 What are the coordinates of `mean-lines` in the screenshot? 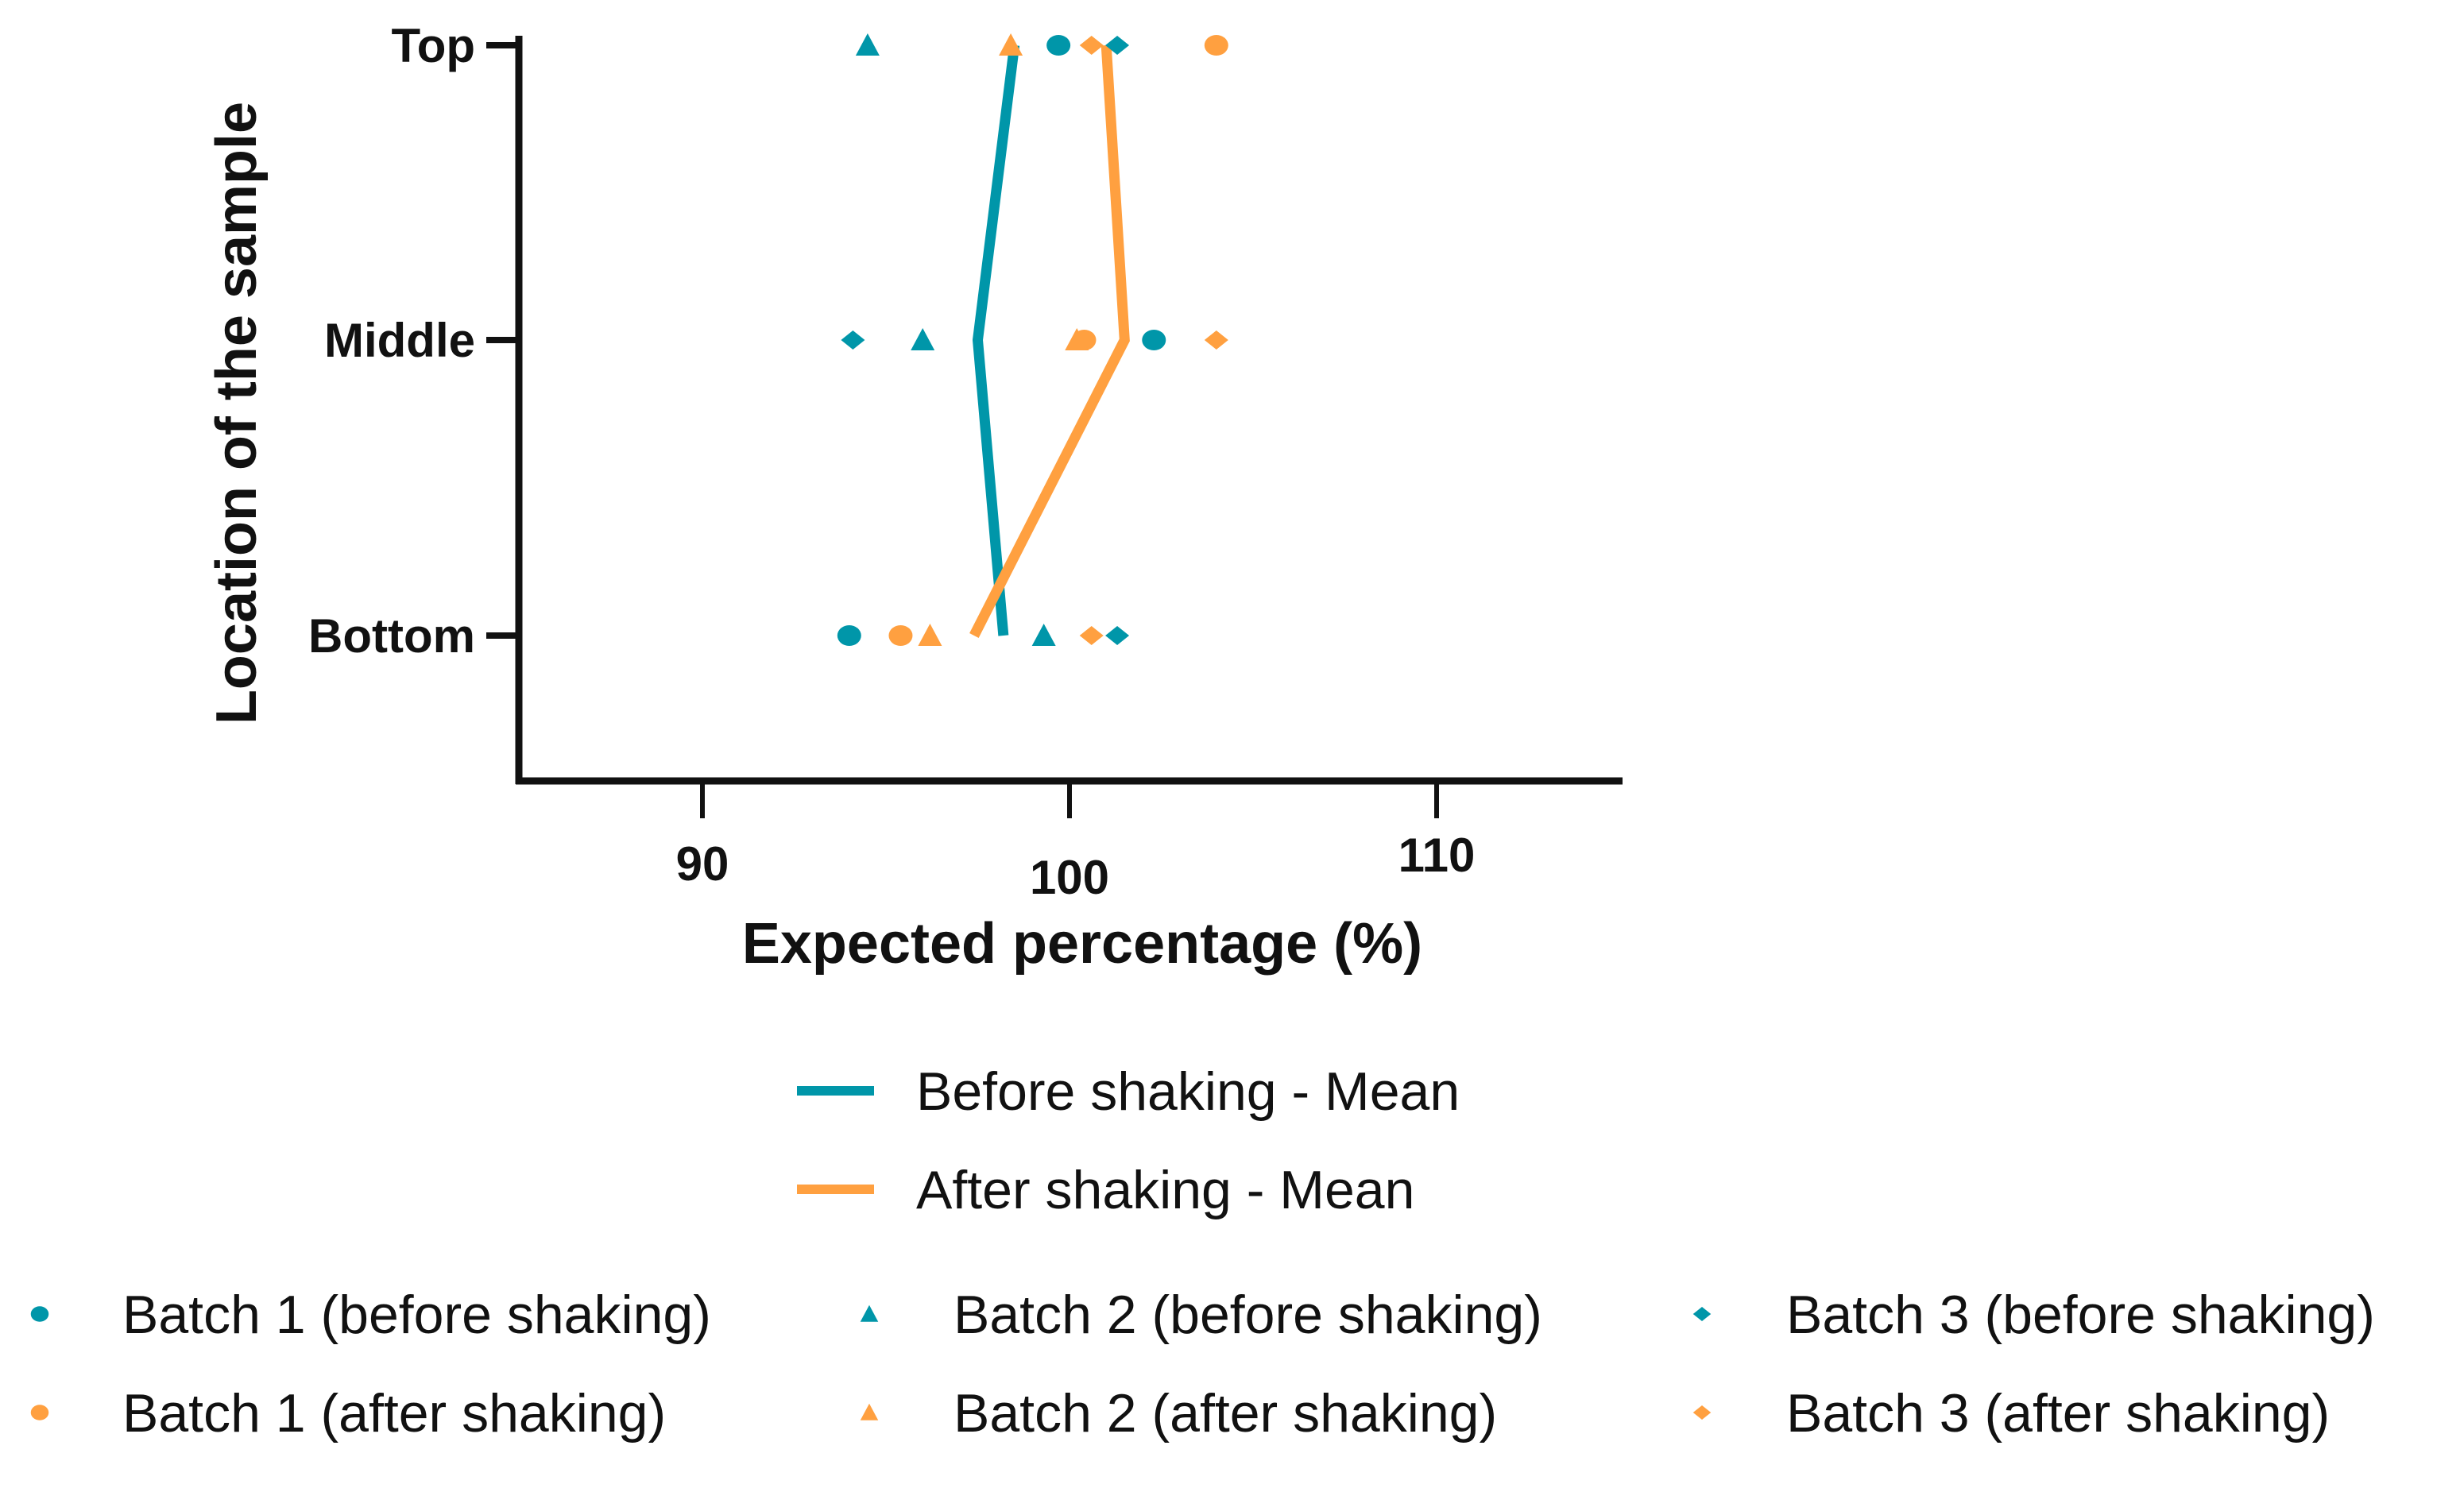 It's located at (1049, 341).